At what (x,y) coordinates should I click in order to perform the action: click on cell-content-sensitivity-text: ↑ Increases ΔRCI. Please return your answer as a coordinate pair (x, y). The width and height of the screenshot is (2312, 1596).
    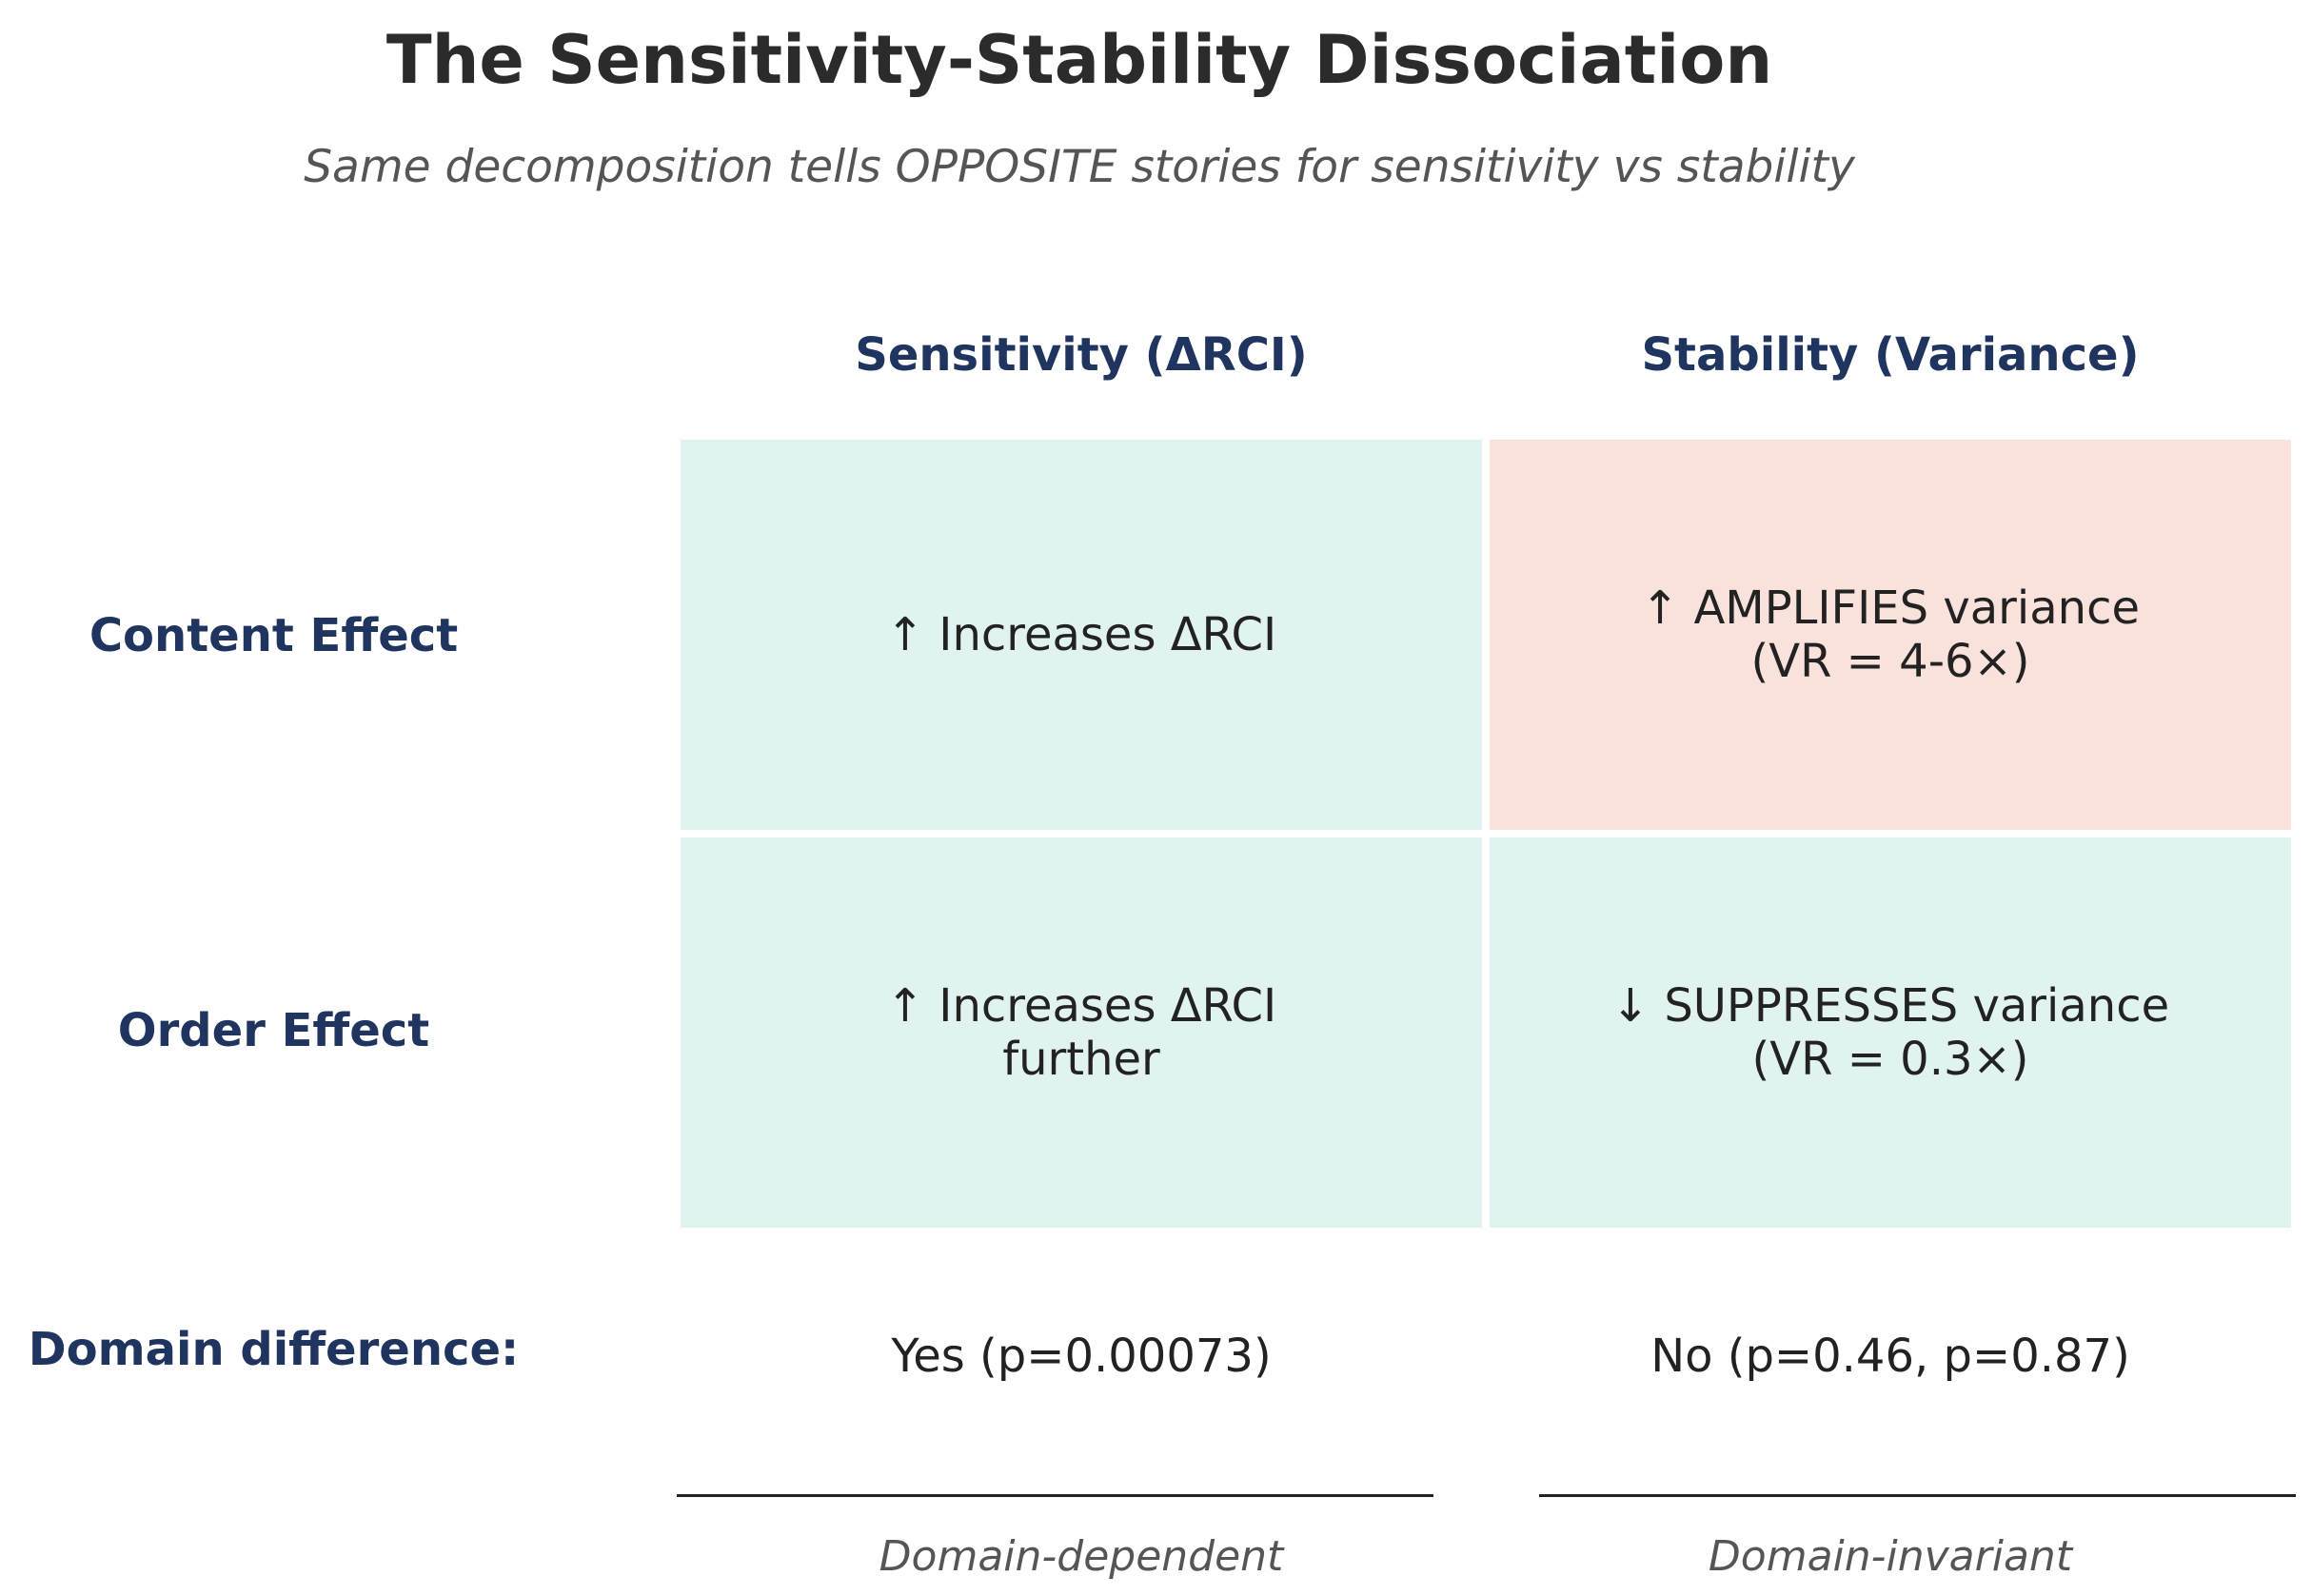
    Looking at the image, I should click on (1081, 634).